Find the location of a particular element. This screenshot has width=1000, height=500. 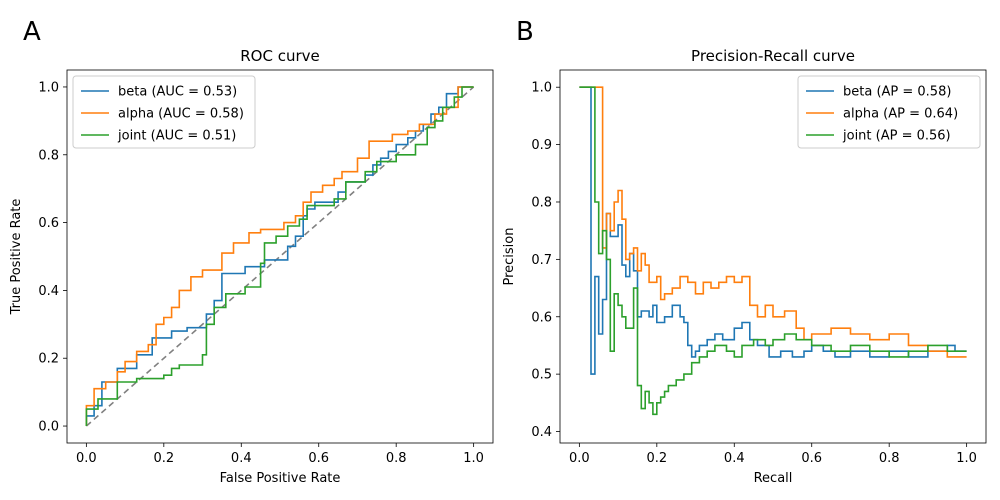

panel-label-b: B is located at coordinates (525, 32).